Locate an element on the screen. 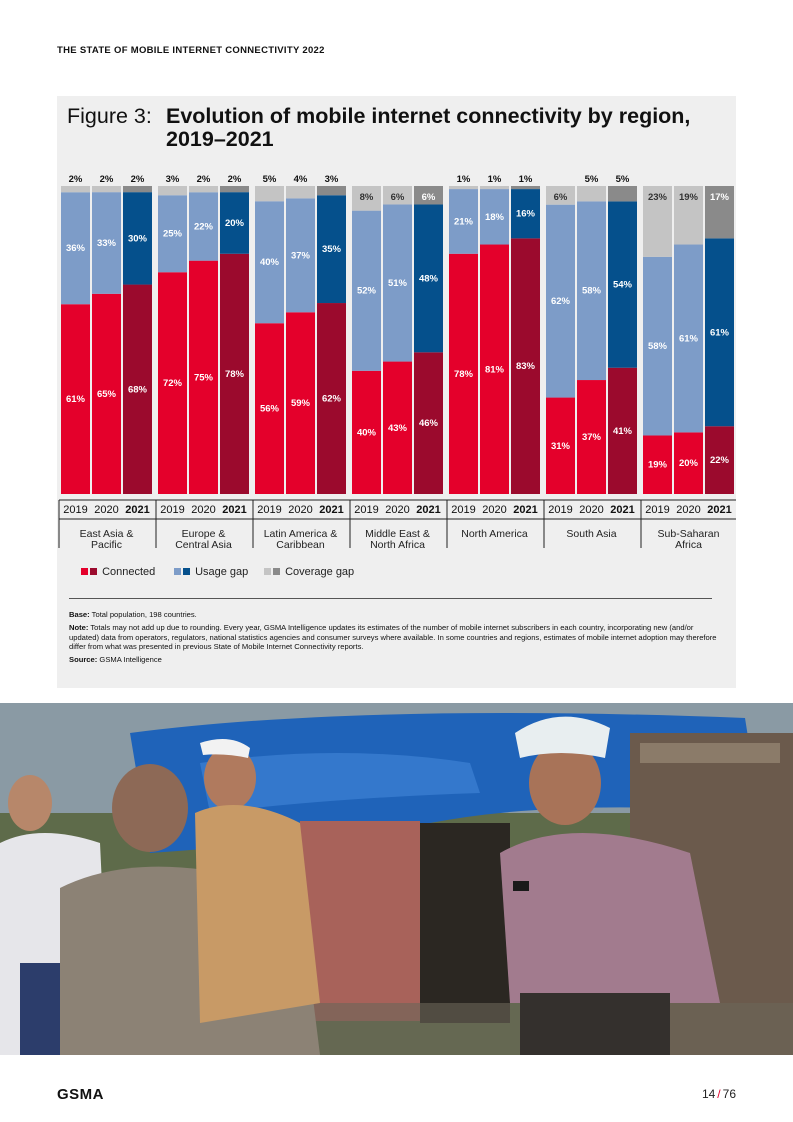 The height and width of the screenshot is (1122, 793). source-label: Source: is located at coordinates (83, 660).